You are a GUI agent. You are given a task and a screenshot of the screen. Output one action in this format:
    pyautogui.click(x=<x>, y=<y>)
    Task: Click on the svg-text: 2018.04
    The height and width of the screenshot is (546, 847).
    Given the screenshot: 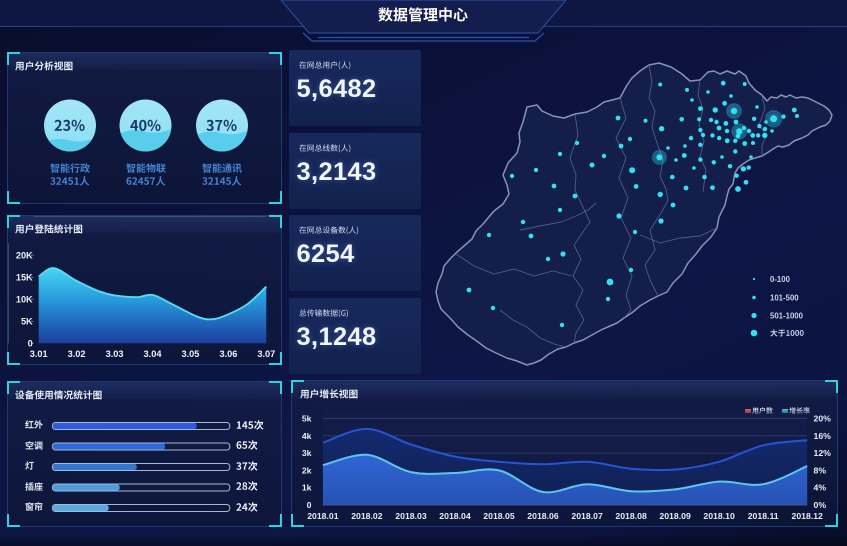 What is the action you would take?
    pyautogui.click(x=455, y=516)
    